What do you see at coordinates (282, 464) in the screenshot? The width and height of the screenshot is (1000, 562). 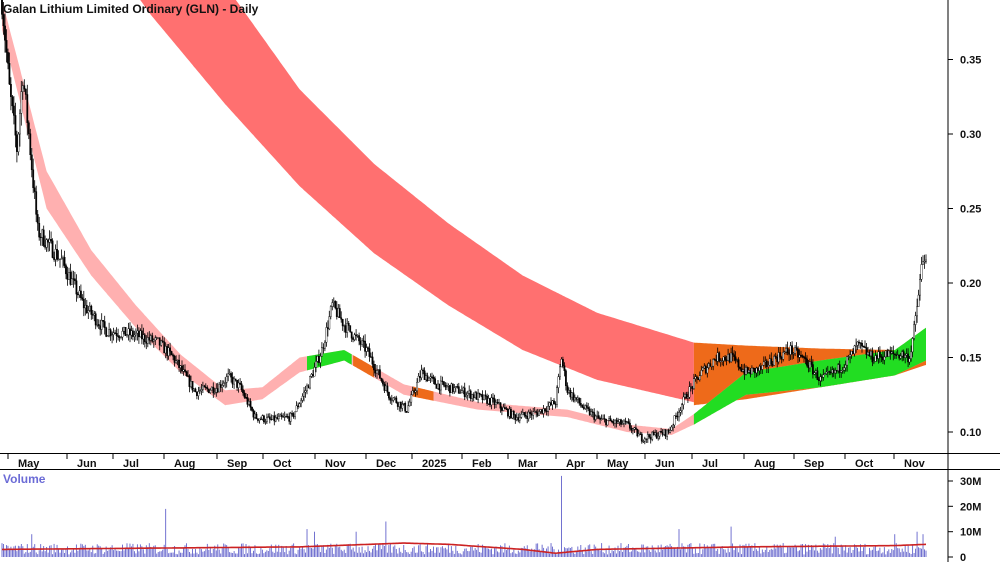 I see `time-tick-label: Oct` at bounding box center [282, 464].